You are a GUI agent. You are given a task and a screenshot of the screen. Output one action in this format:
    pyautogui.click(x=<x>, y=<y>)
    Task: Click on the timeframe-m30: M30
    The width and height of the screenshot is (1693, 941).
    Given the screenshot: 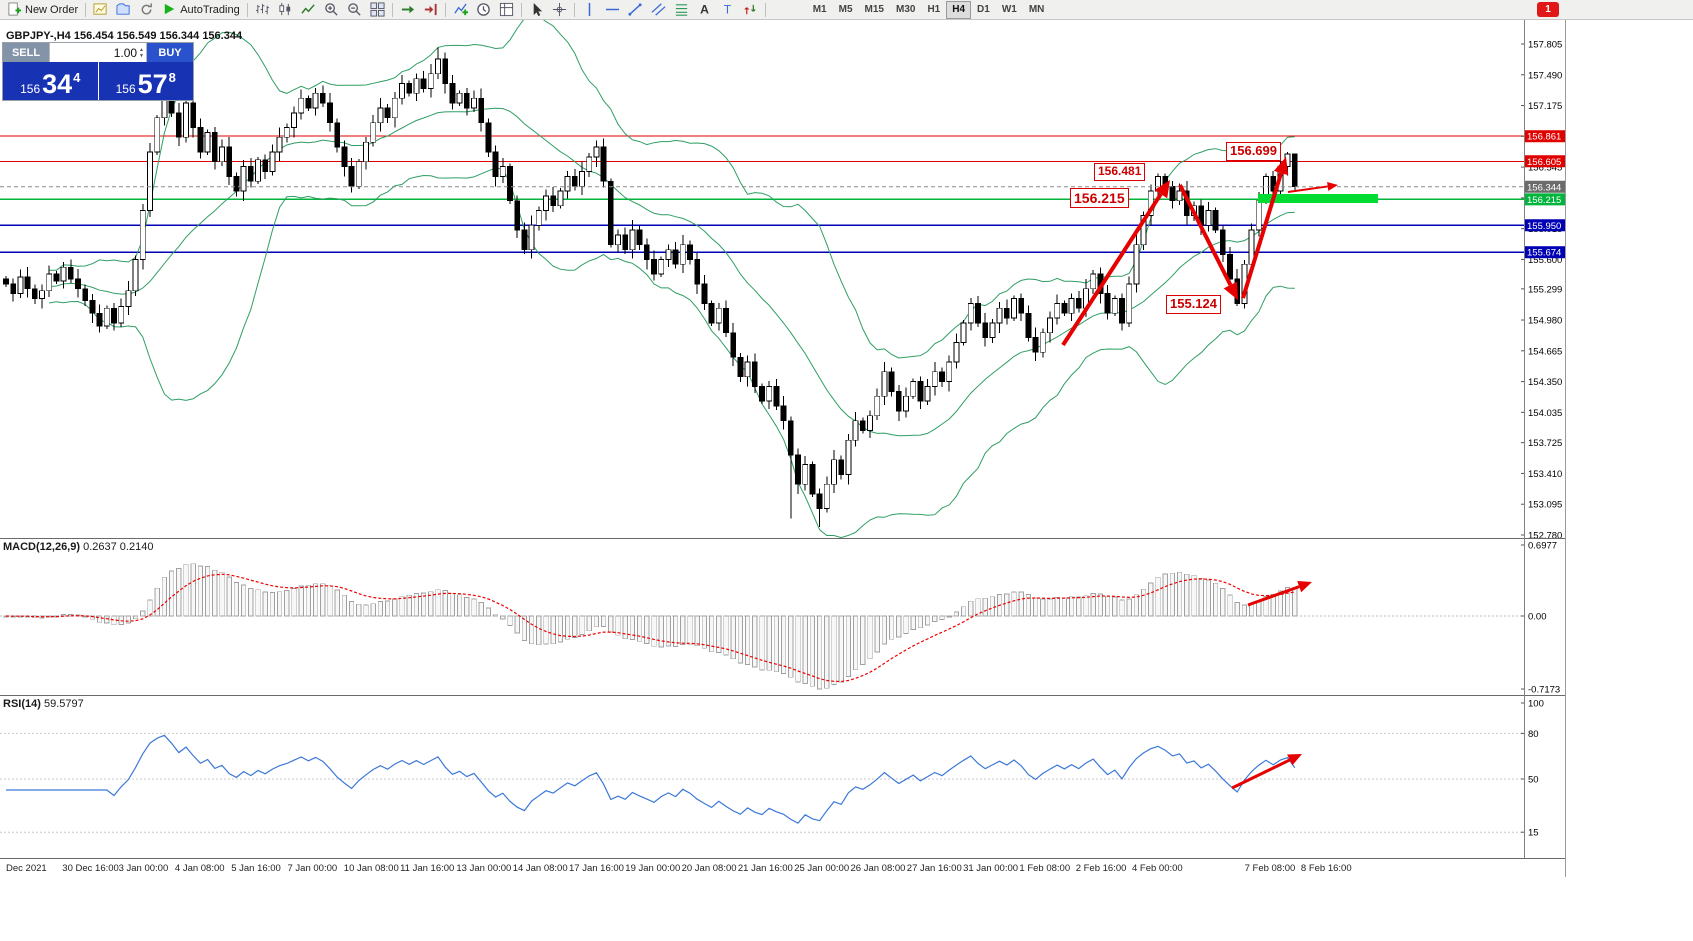 What is the action you would take?
    pyautogui.click(x=905, y=9)
    